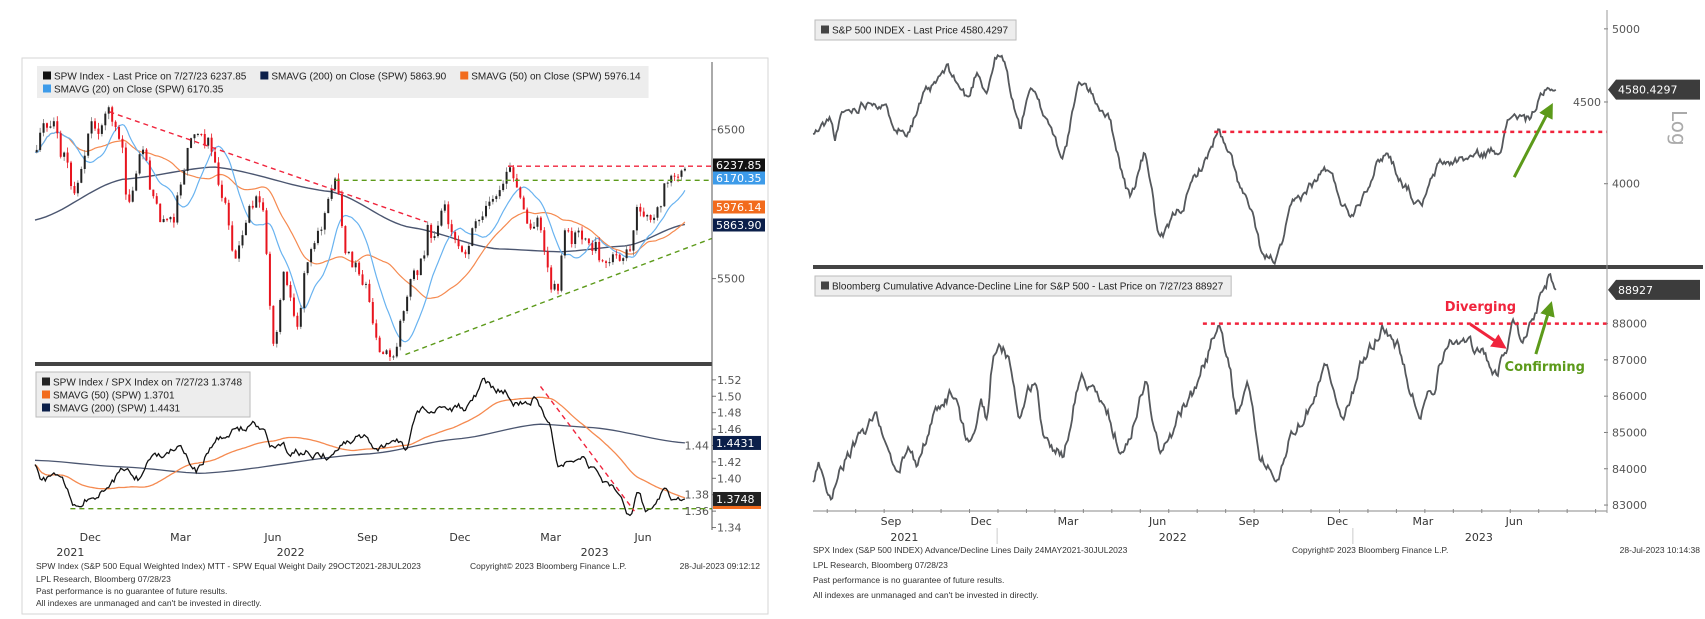 This screenshot has width=1705, height=619. What do you see at coordinates (1023, 286) in the screenshot?
I see `legend-box` at bounding box center [1023, 286].